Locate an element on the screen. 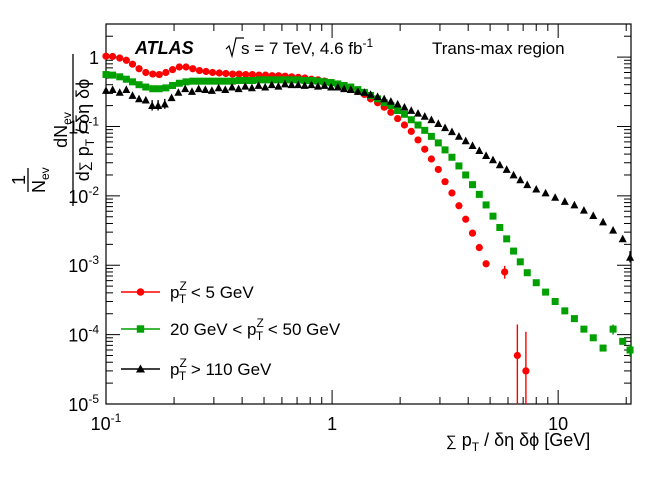 The width and height of the screenshot is (664, 477). y-tick-label: 10-5 is located at coordinates (83, 403).